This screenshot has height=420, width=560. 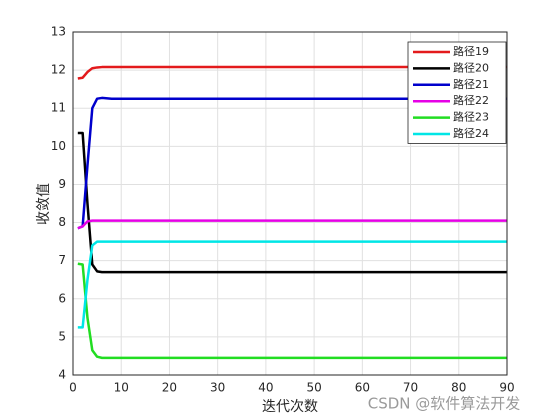 What do you see at coordinates (62, 222) in the screenshot?
I see `y-tick-label: 8` at bounding box center [62, 222].